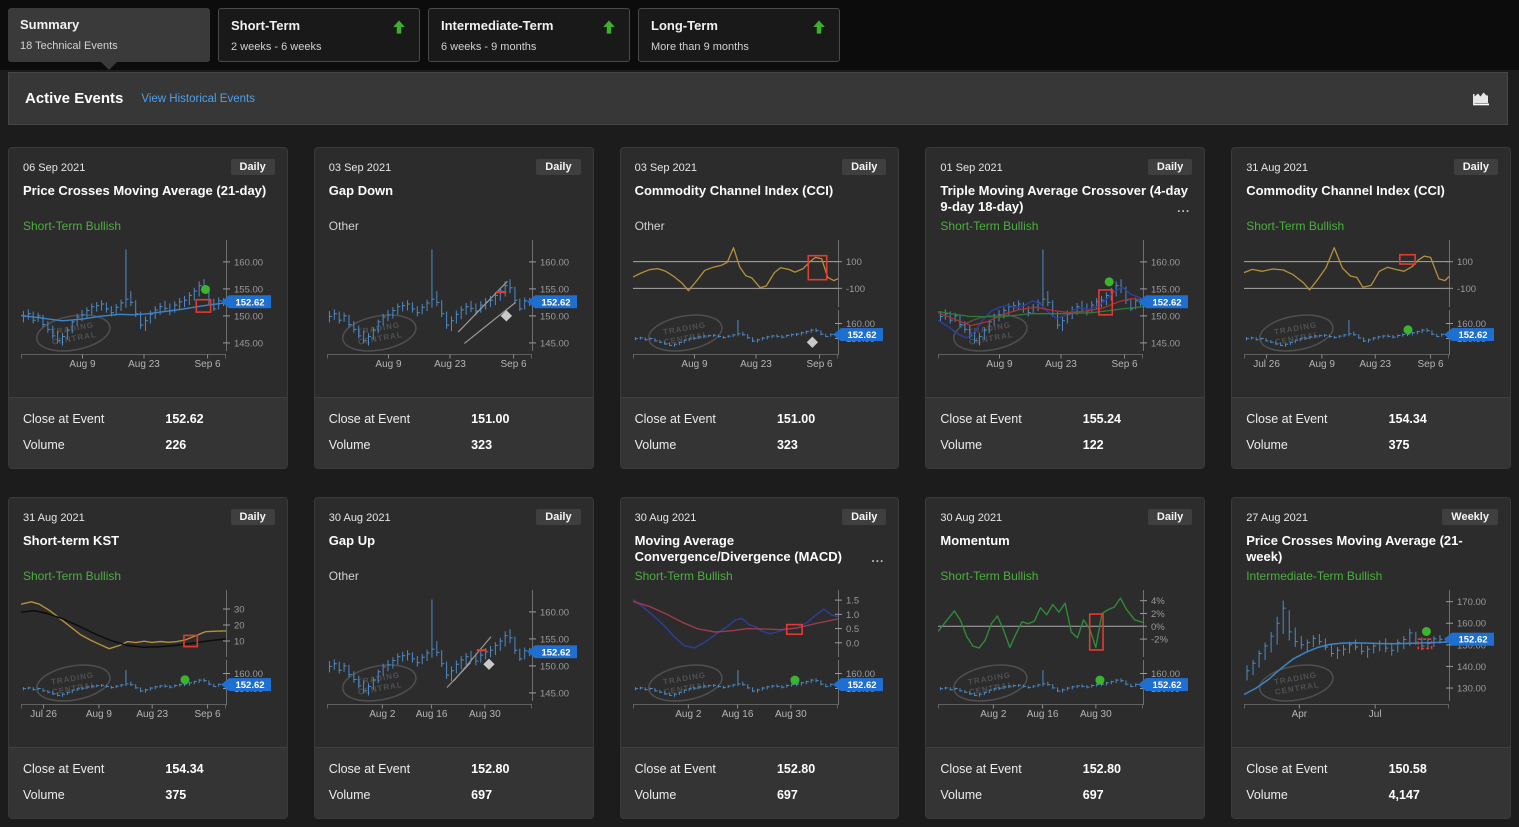  What do you see at coordinates (739, 35) in the screenshot?
I see `tab-long-term: Long-Term More than 9 months` at bounding box center [739, 35].